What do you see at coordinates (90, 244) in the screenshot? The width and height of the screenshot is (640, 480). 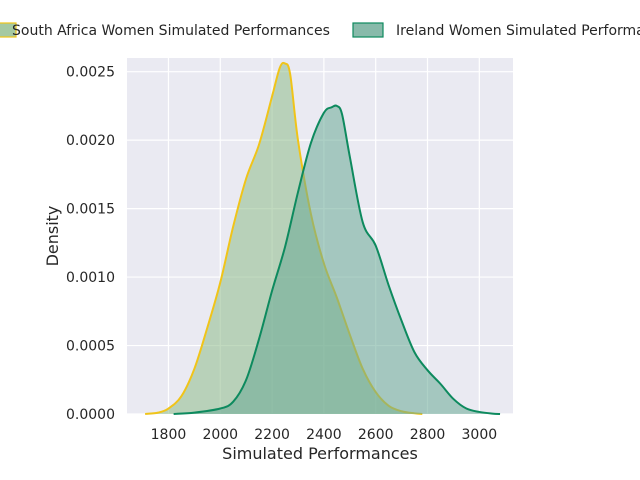 I see `y-axis-ticks: 0.0000 0.0005 0.0010 0.0015 0.0020 0.0025` at bounding box center [90, 244].